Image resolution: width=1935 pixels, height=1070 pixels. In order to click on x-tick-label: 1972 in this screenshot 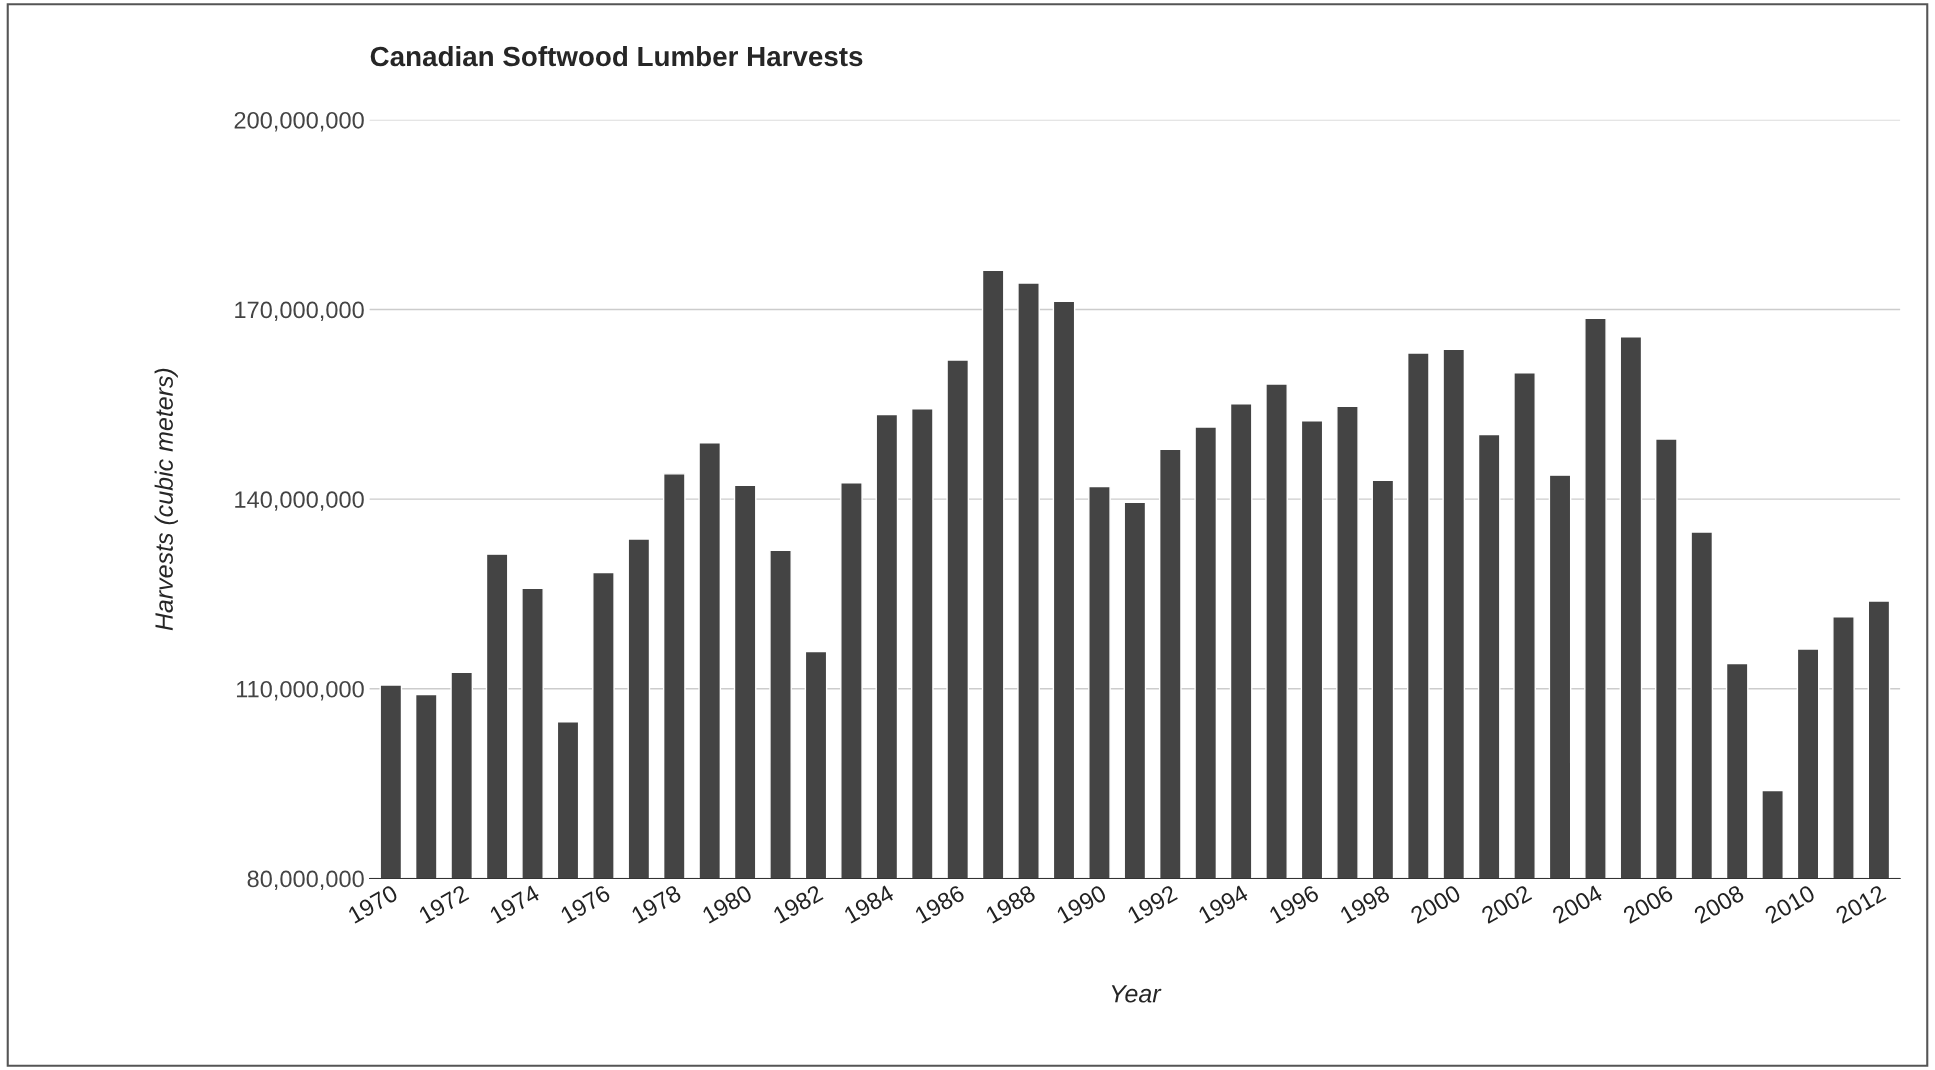, I will do `click(444, 904)`.